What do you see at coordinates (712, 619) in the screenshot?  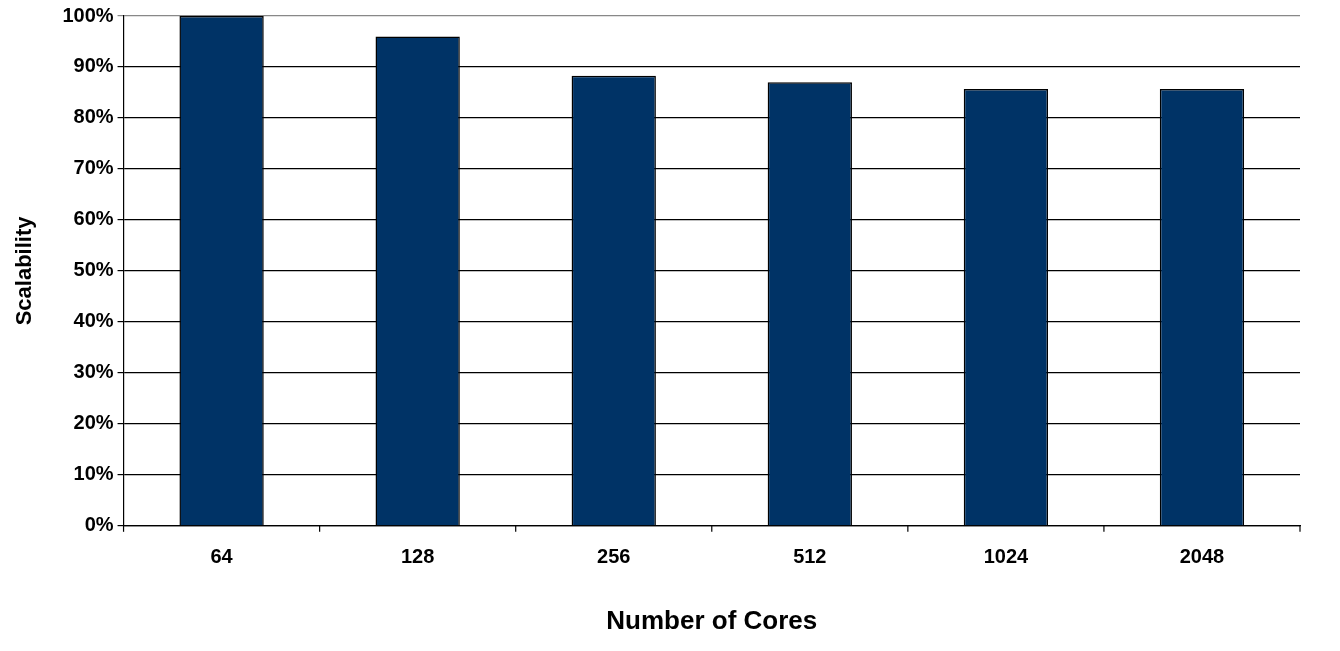 I see `x-axis-title: Number of Cores` at bounding box center [712, 619].